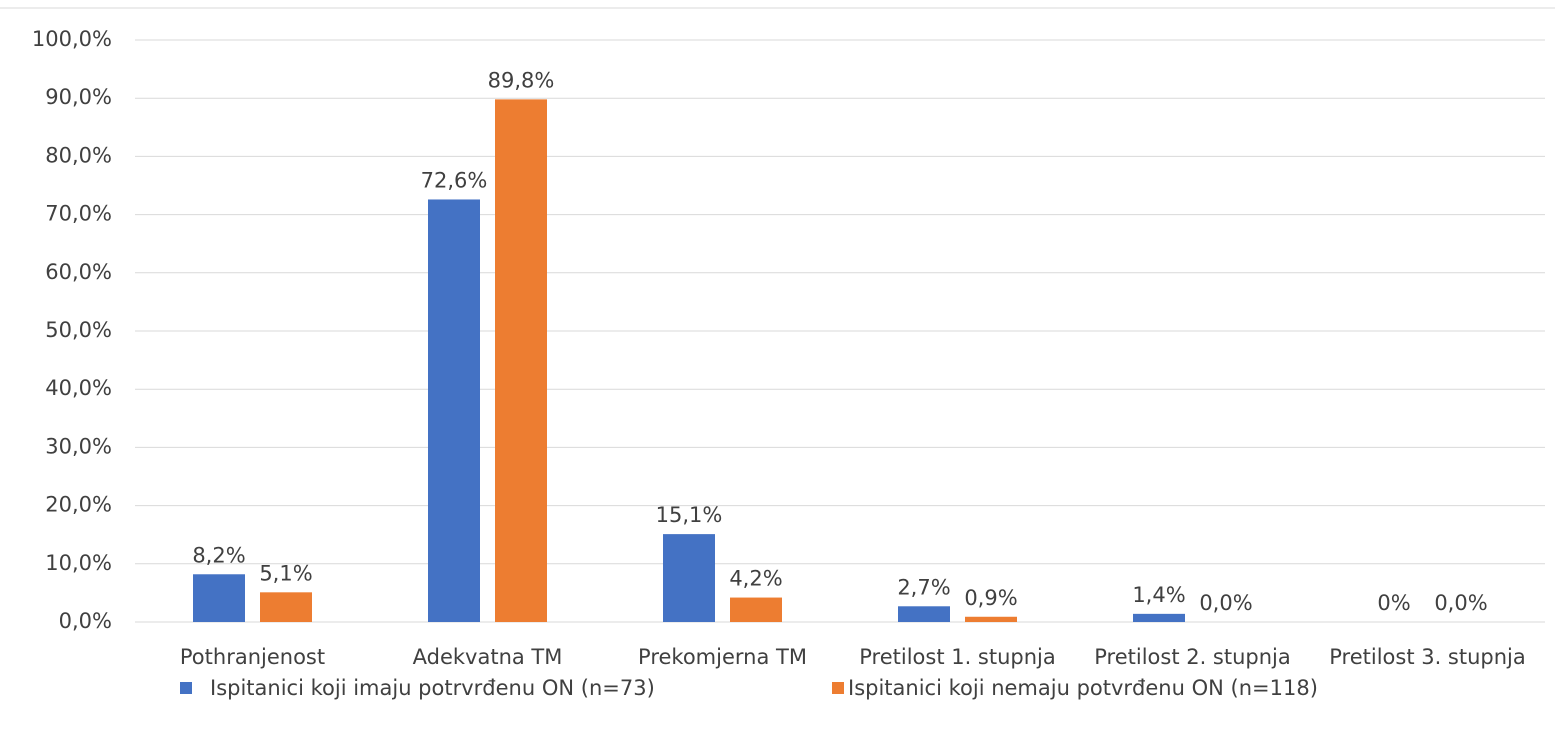 The width and height of the screenshot is (1555, 747). I want to click on data-label: 8,2%, so click(218, 555).